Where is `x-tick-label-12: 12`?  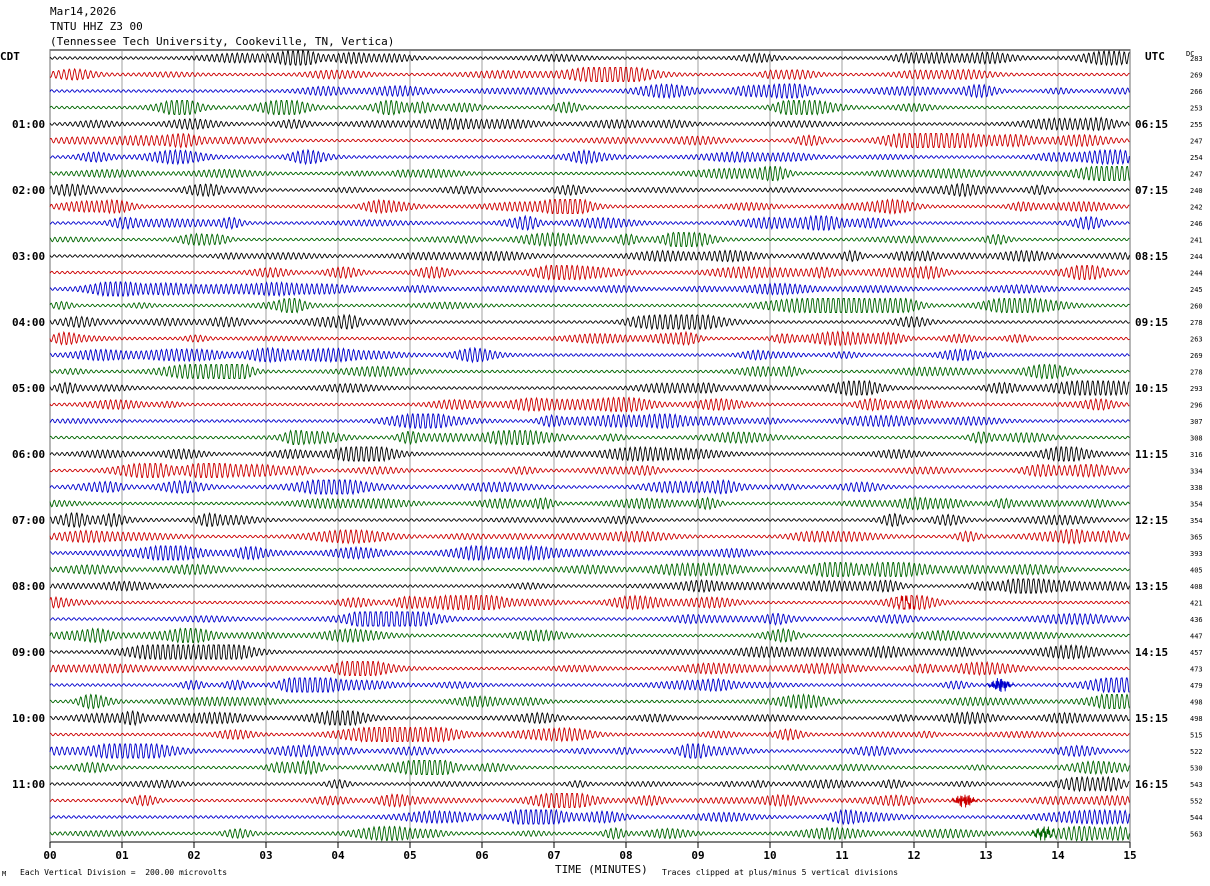 x-tick-label-12: 12 is located at coordinates (913, 855).